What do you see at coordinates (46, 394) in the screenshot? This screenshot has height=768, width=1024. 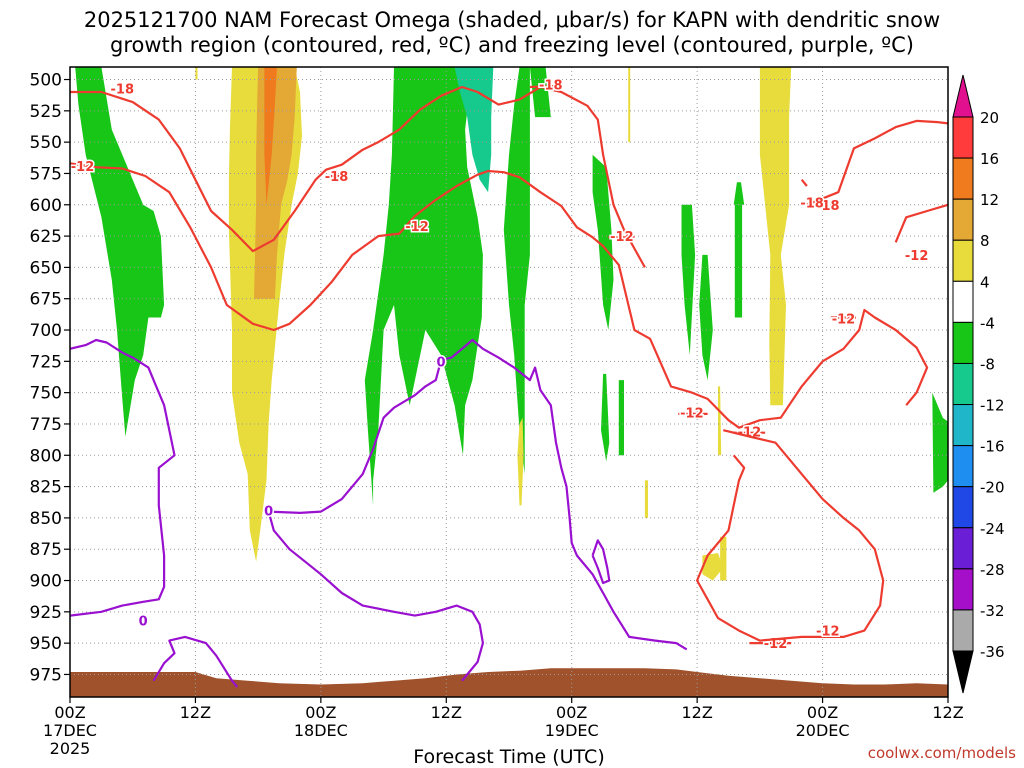 I see `y-tick-label: 750` at bounding box center [46, 394].